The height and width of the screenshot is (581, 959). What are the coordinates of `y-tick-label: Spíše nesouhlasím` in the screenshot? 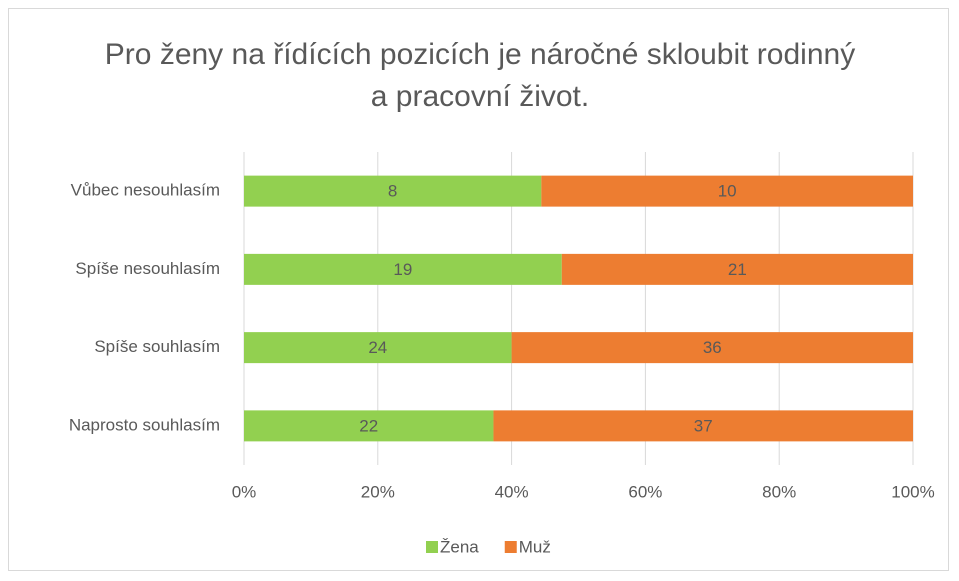 It's located at (147, 268).